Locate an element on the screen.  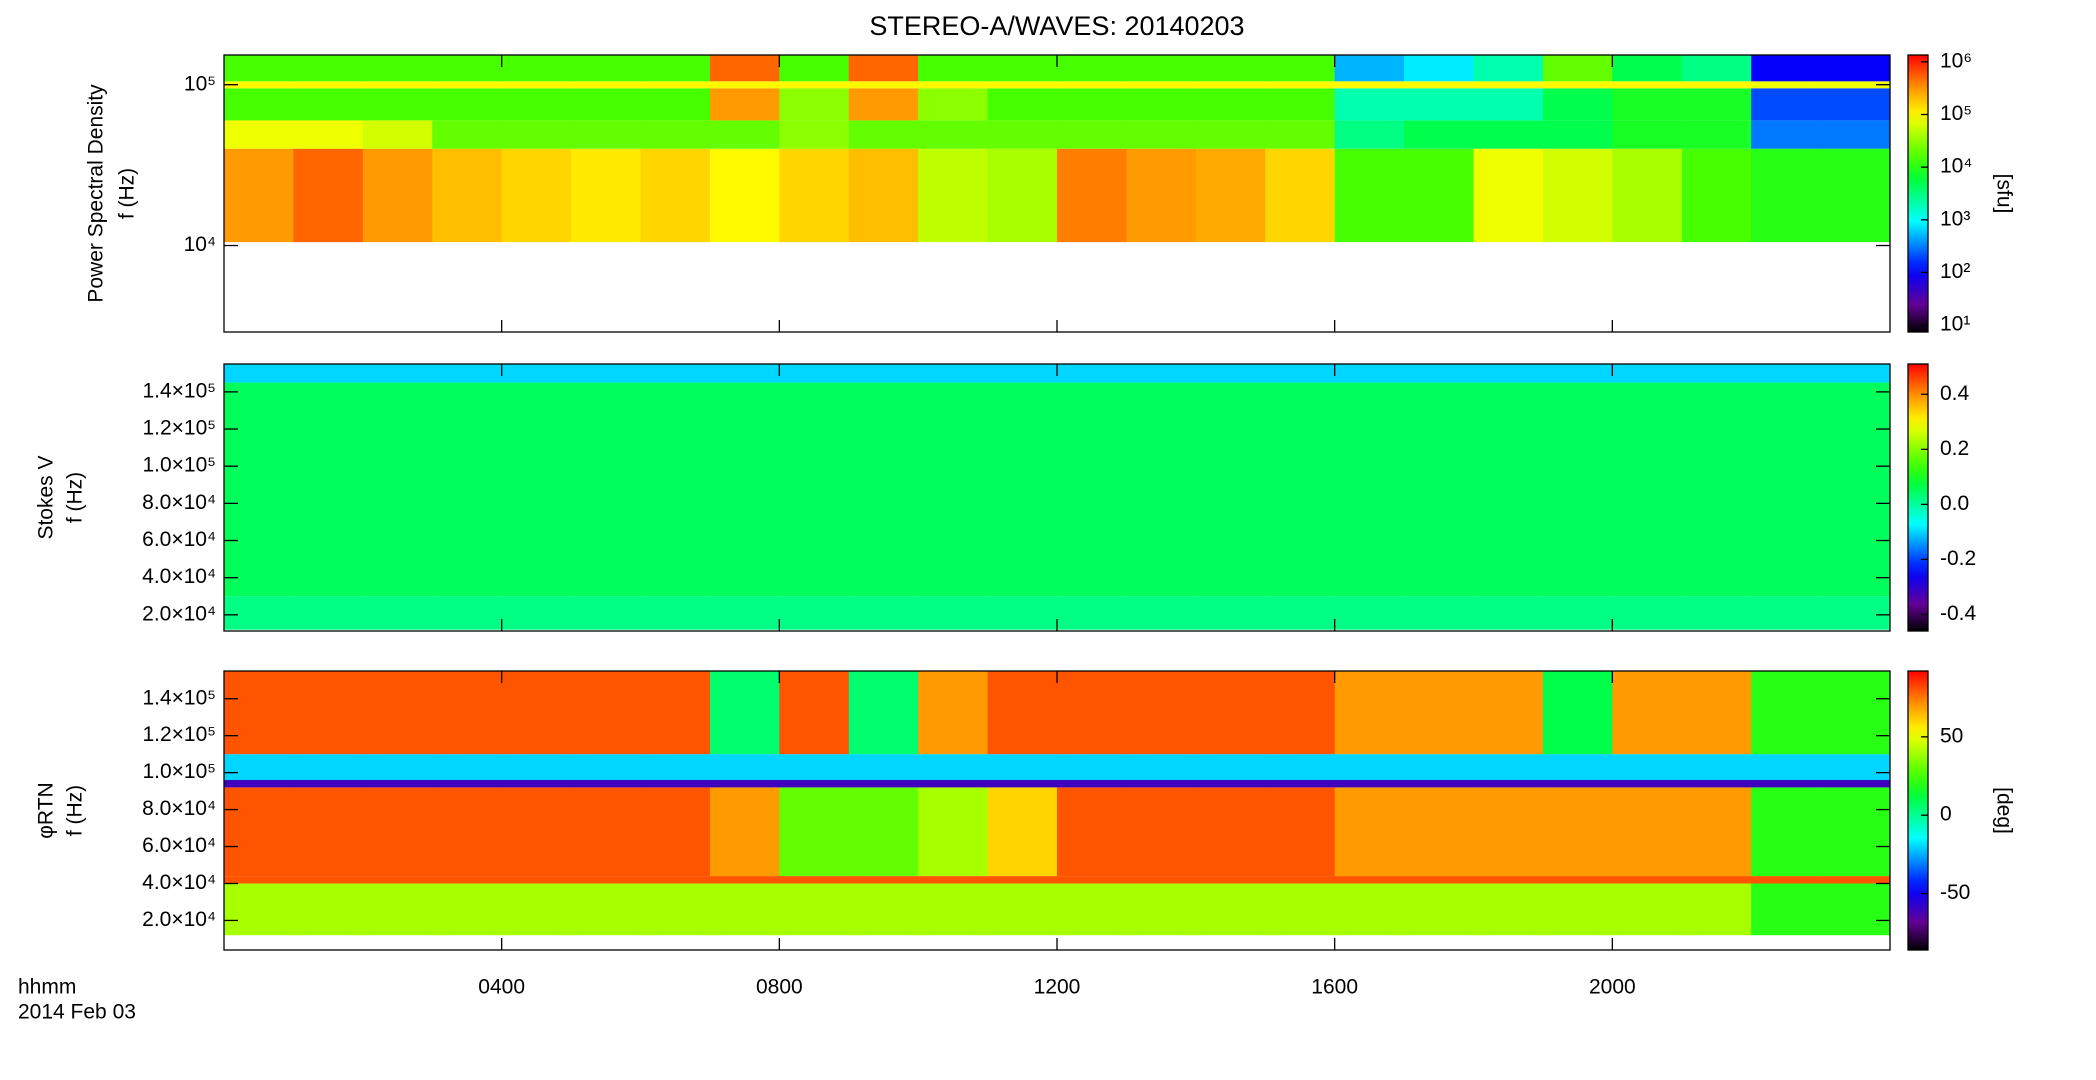
colorbar-tick-label: 0.2 is located at coordinates (1954, 448).